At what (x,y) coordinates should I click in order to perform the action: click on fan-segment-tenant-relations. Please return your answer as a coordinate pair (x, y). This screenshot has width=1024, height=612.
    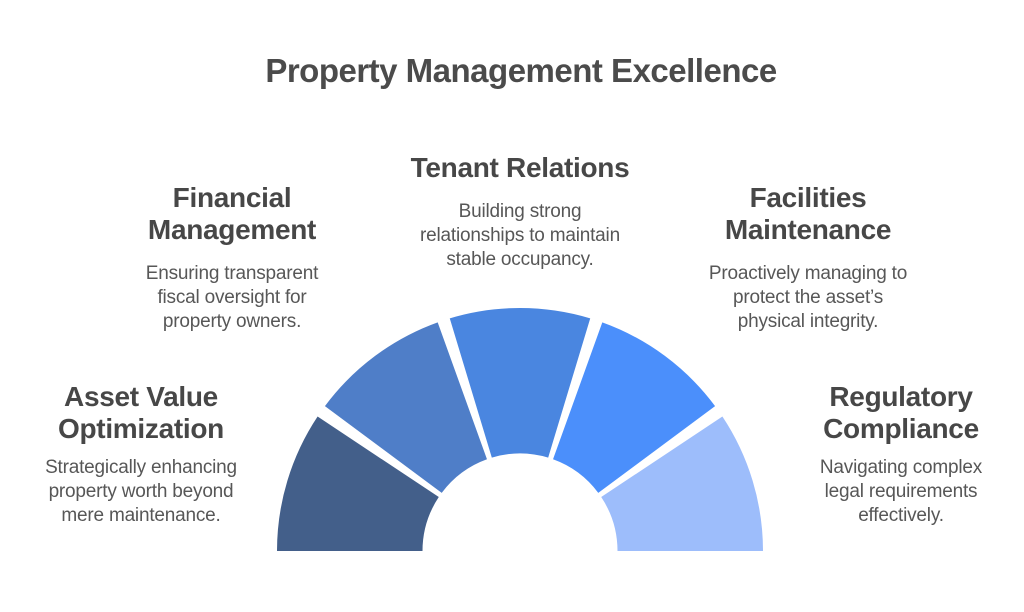
    Looking at the image, I should click on (520, 383).